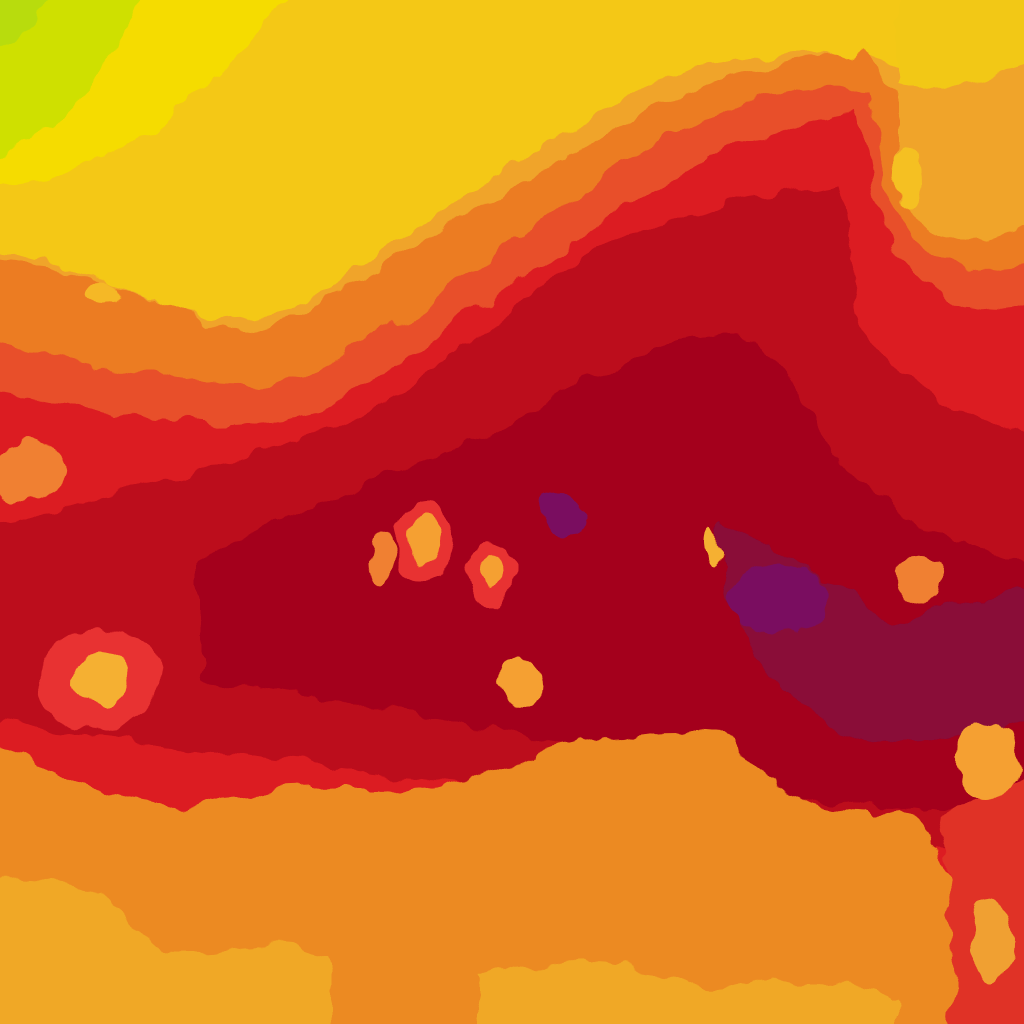  I want to click on band-yellow-green, so click(71, 80).